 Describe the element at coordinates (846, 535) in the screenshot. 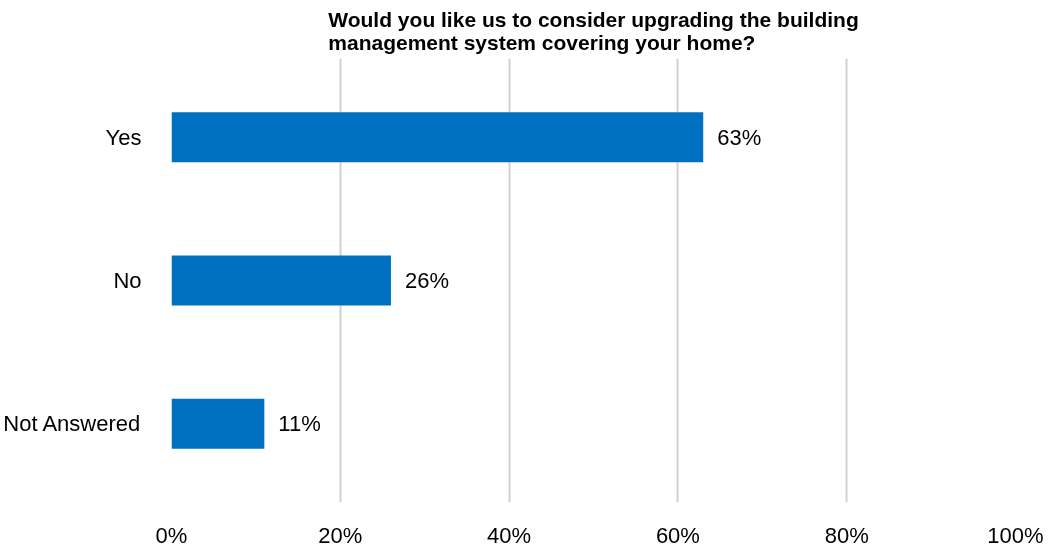

I see `x-tick-label: 80%` at that location.